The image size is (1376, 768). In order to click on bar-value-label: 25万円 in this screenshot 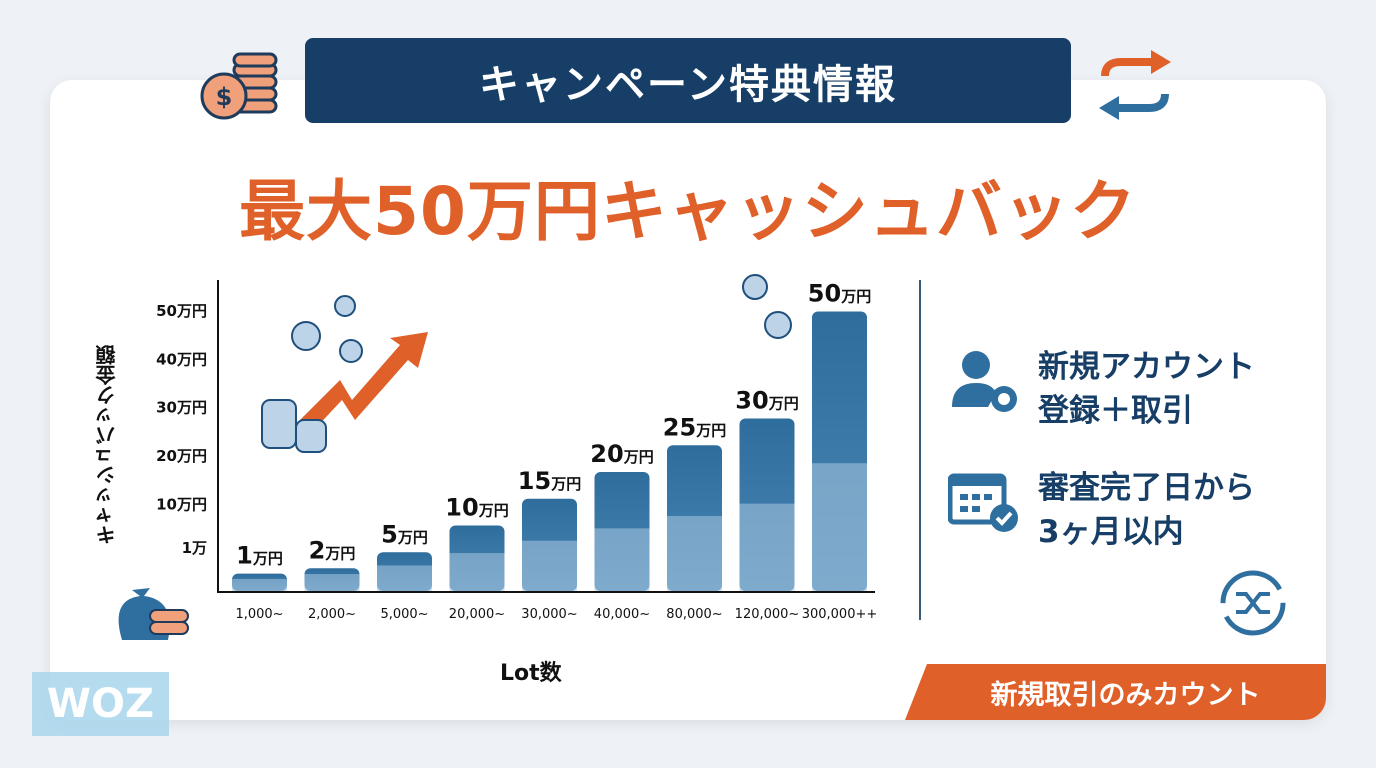, I will do `click(694, 427)`.